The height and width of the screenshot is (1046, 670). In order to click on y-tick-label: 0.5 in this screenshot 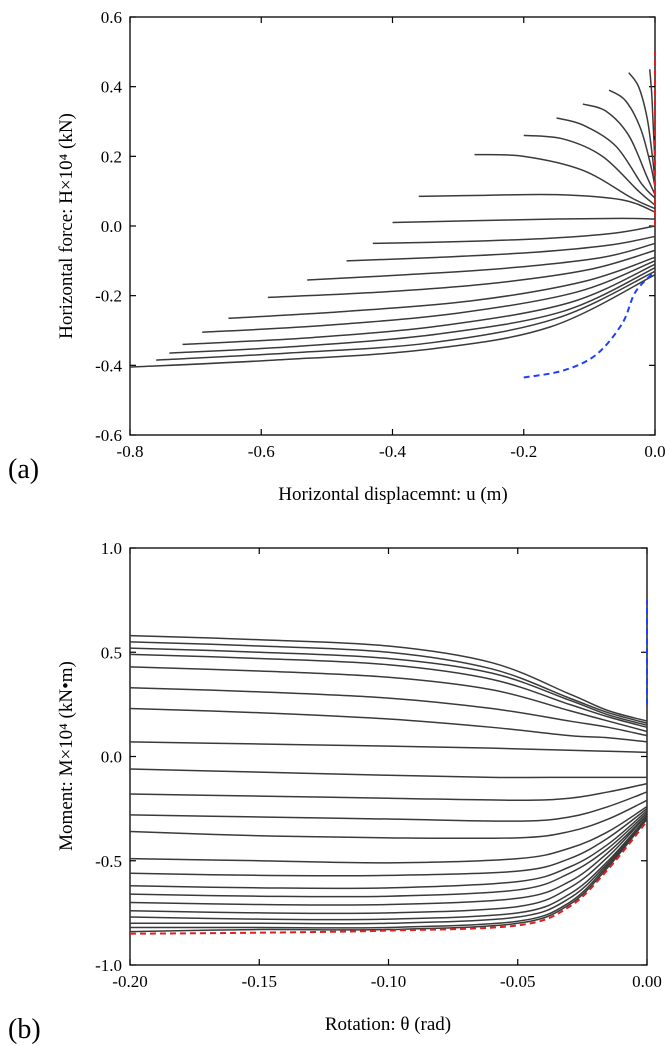, I will do `click(111, 652)`.